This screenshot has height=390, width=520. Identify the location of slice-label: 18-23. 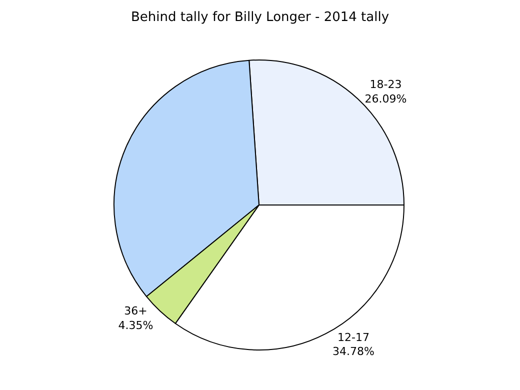
(386, 85).